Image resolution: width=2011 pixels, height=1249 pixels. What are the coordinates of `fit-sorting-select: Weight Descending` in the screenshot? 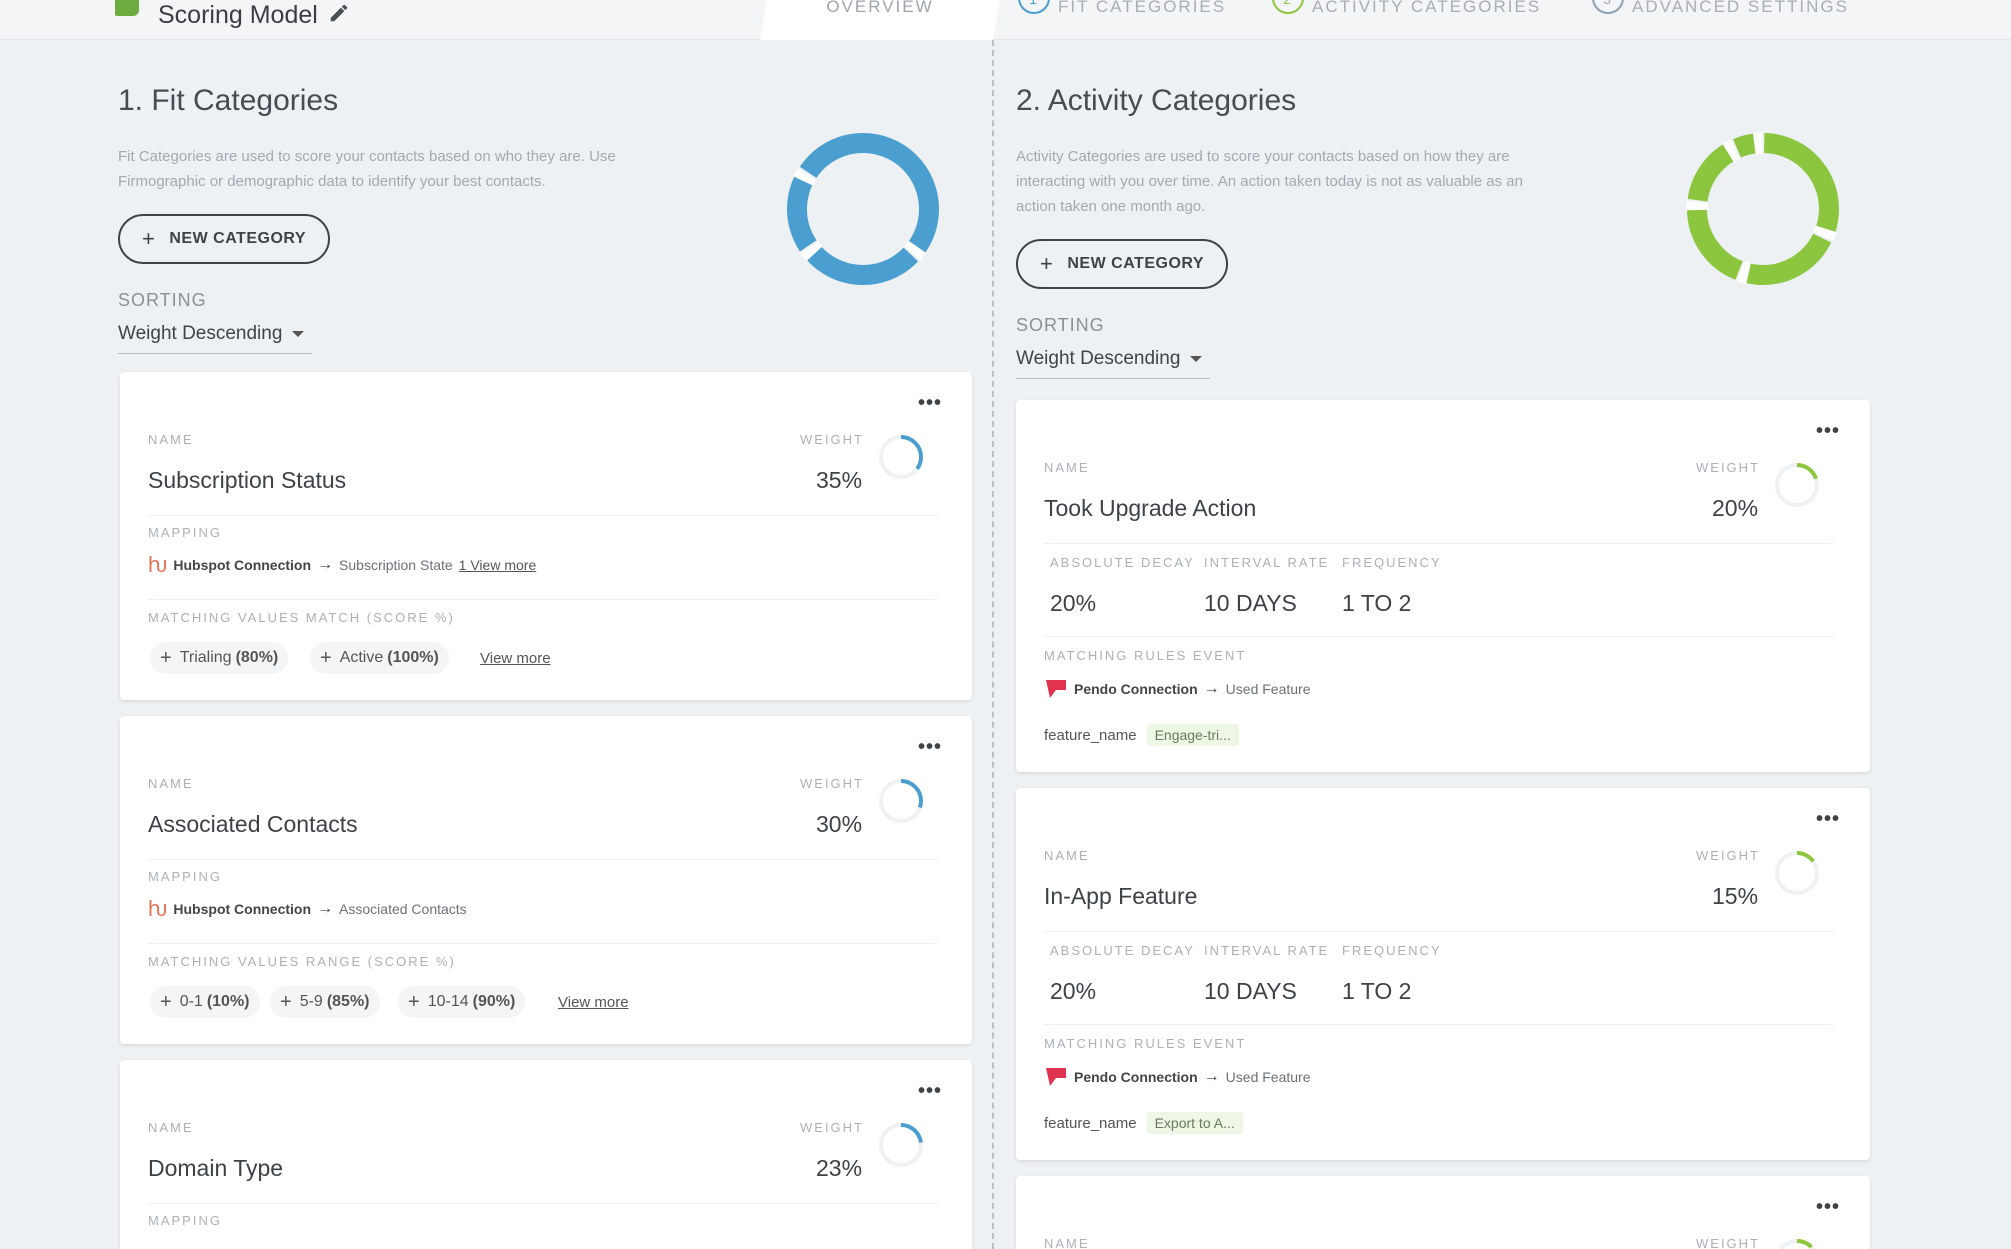 It's located at (215, 338).